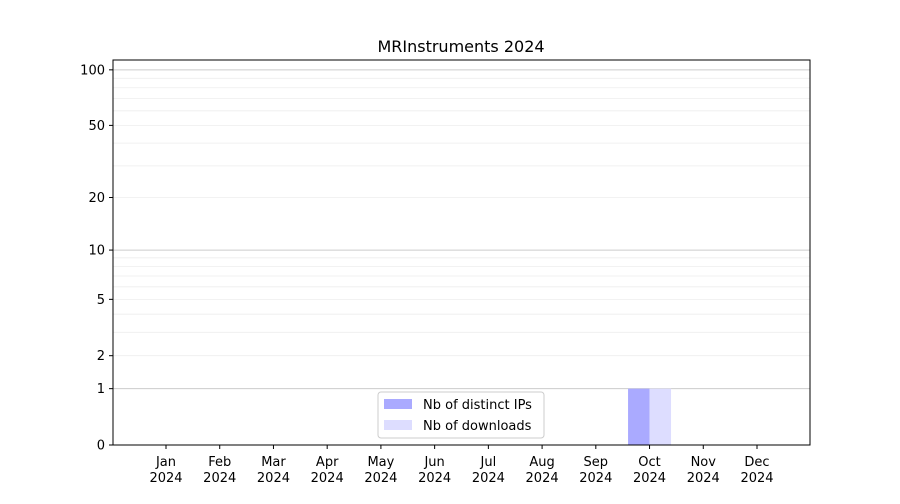  What do you see at coordinates (96, 251) in the screenshot?
I see `y-tick-label: 10` at bounding box center [96, 251].